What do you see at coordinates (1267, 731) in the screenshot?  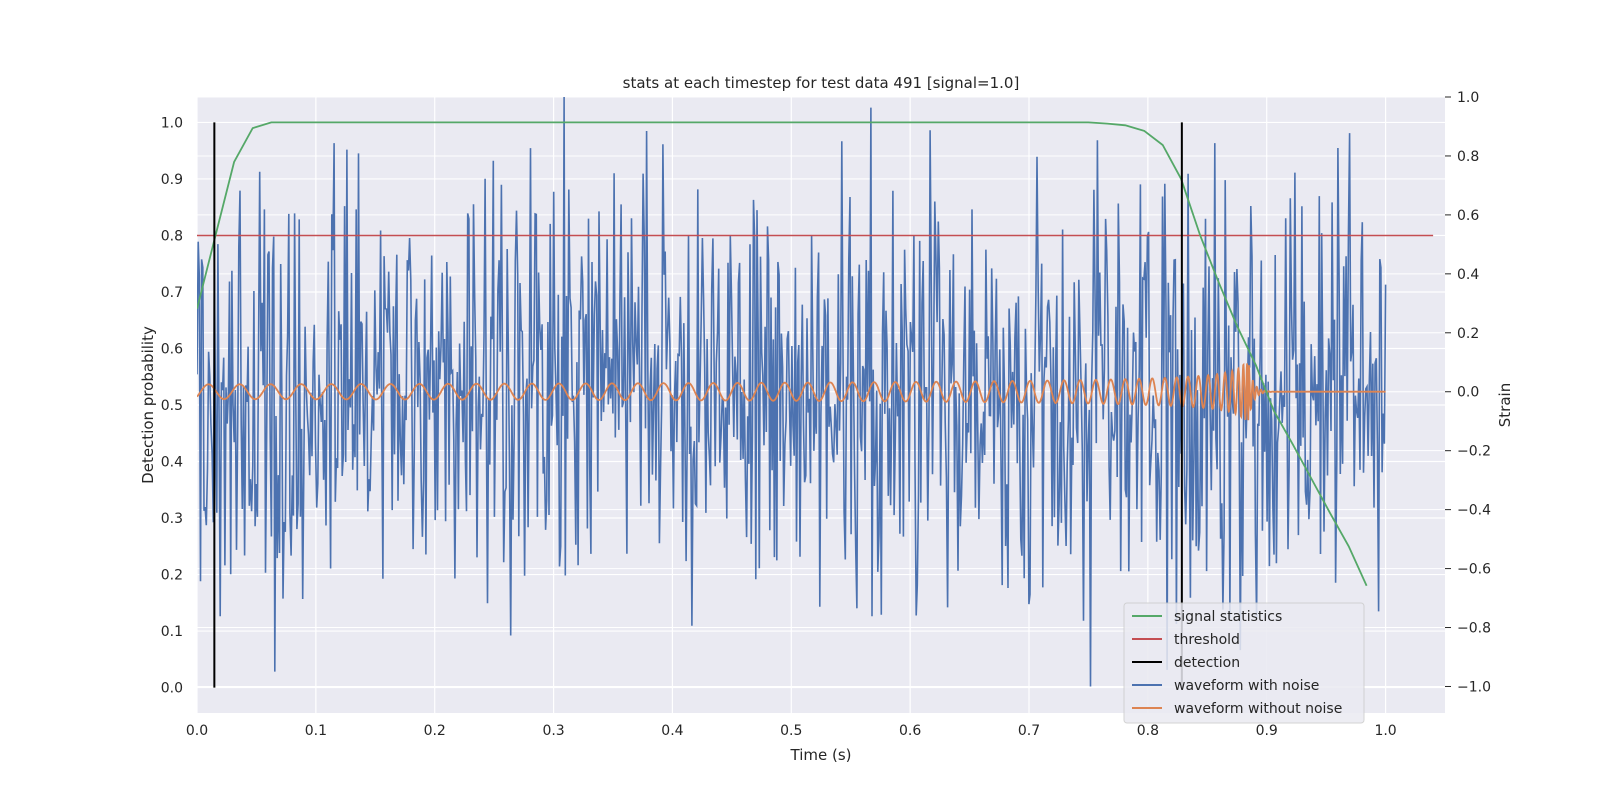 I see `x-tick-label: 0.9` at bounding box center [1267, 731].